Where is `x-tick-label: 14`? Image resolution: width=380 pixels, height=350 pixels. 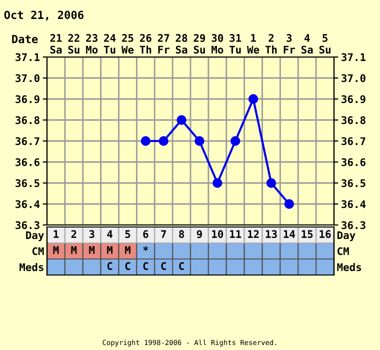
x-tick-label: 14 is located at coordinates (289, 234).